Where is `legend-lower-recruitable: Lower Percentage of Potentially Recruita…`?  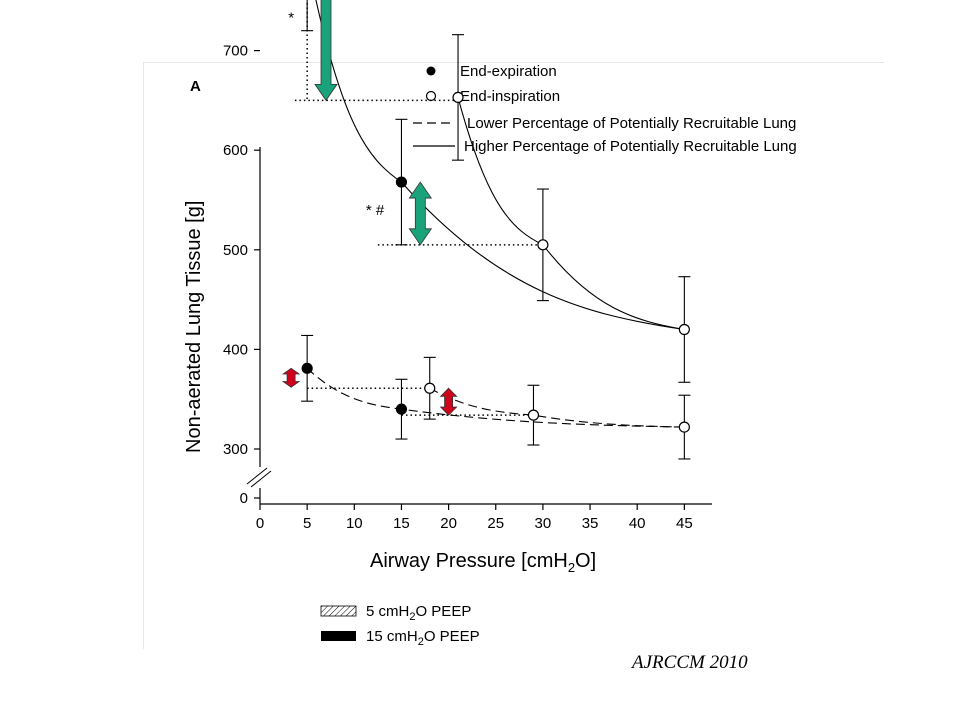
legend-lower-recruitable: Lower Percentage of Potentially Recruita… is located at coordinates (631, 123).